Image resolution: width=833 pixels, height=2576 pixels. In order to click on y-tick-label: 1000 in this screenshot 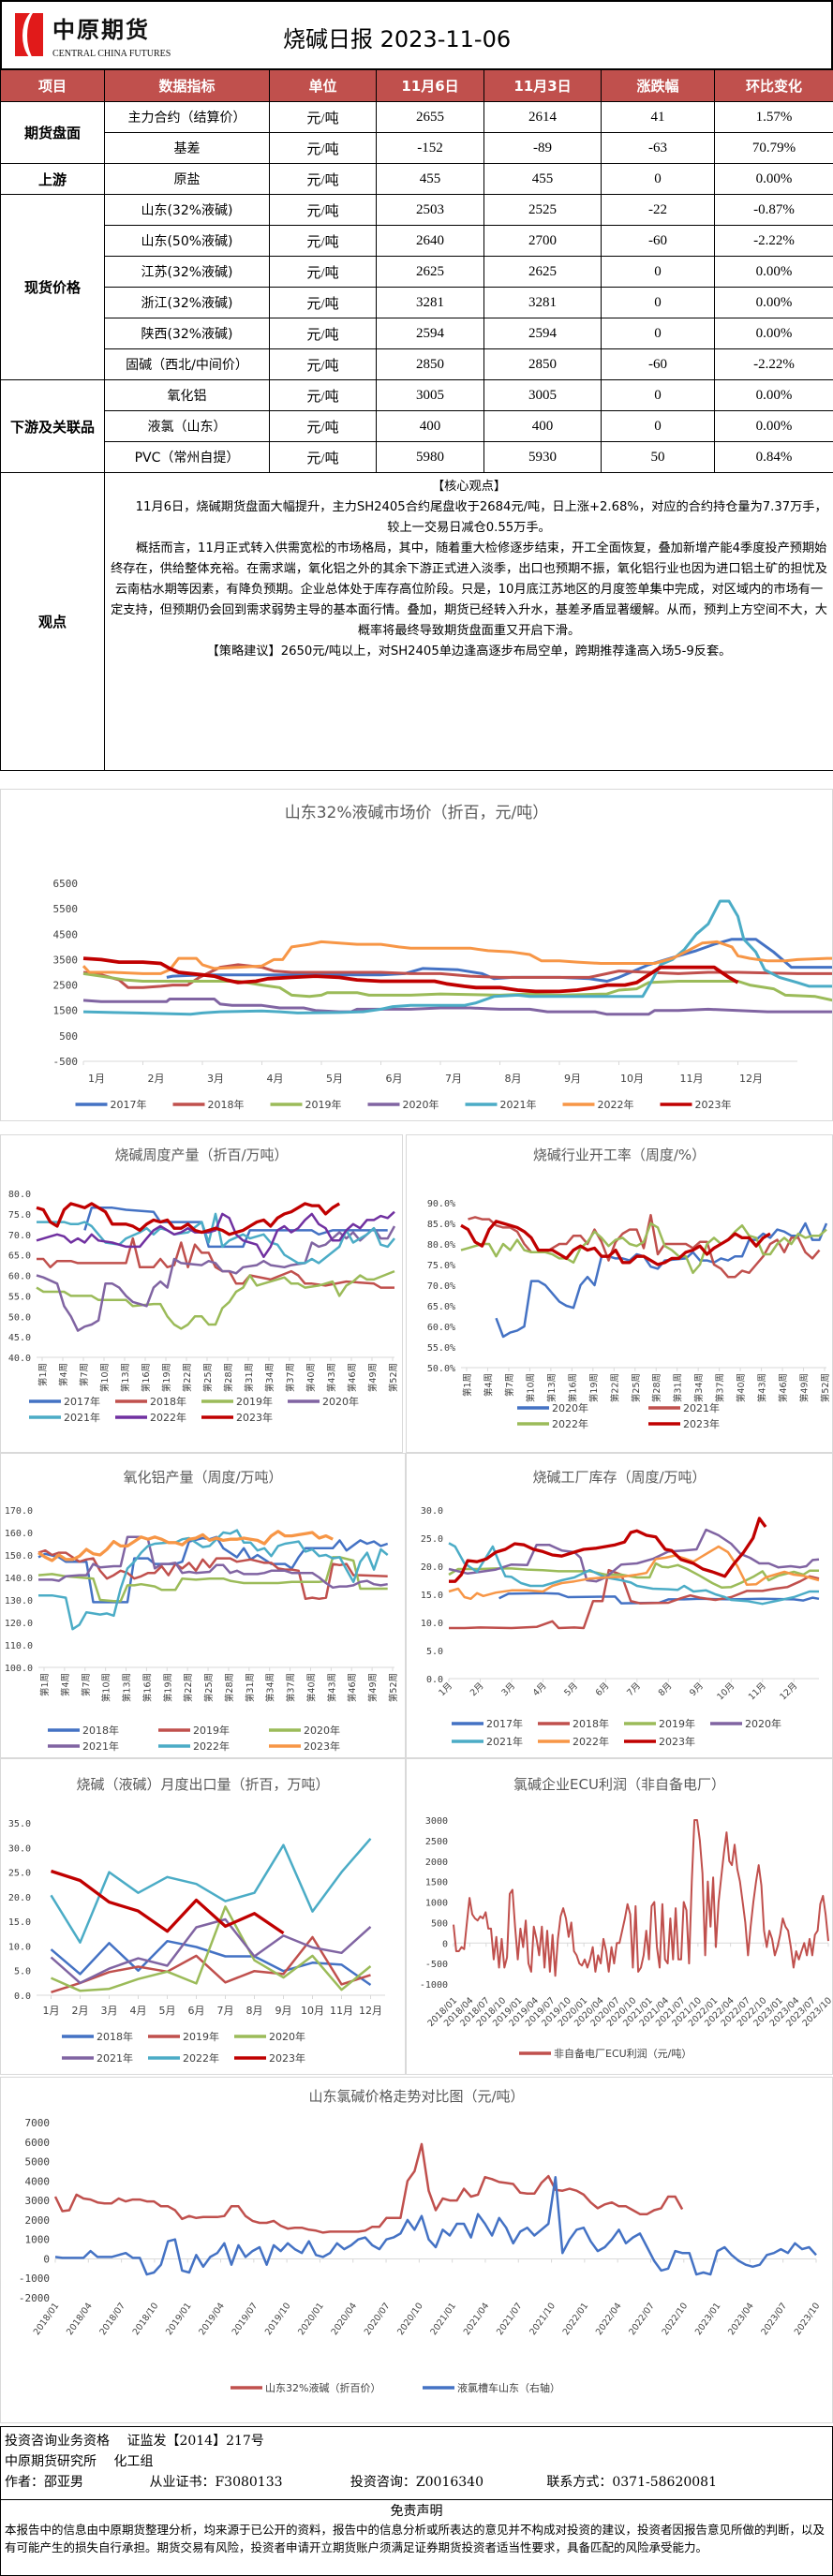, I will do `click(38, 2240)`.